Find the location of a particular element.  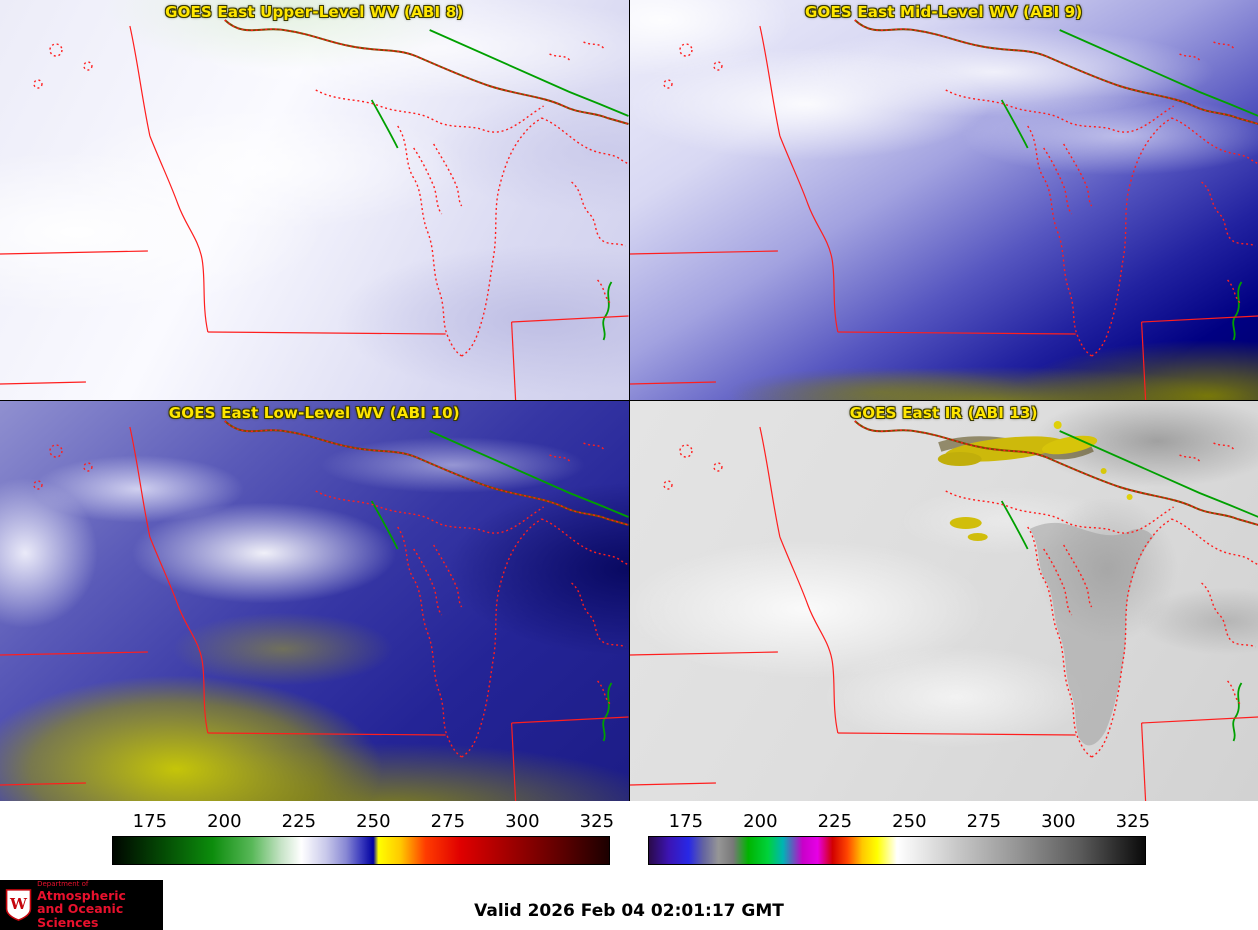

panel-title-low-wv: GOES East Low-Level WV (ABI 10) is located at coordinates (314, 413).